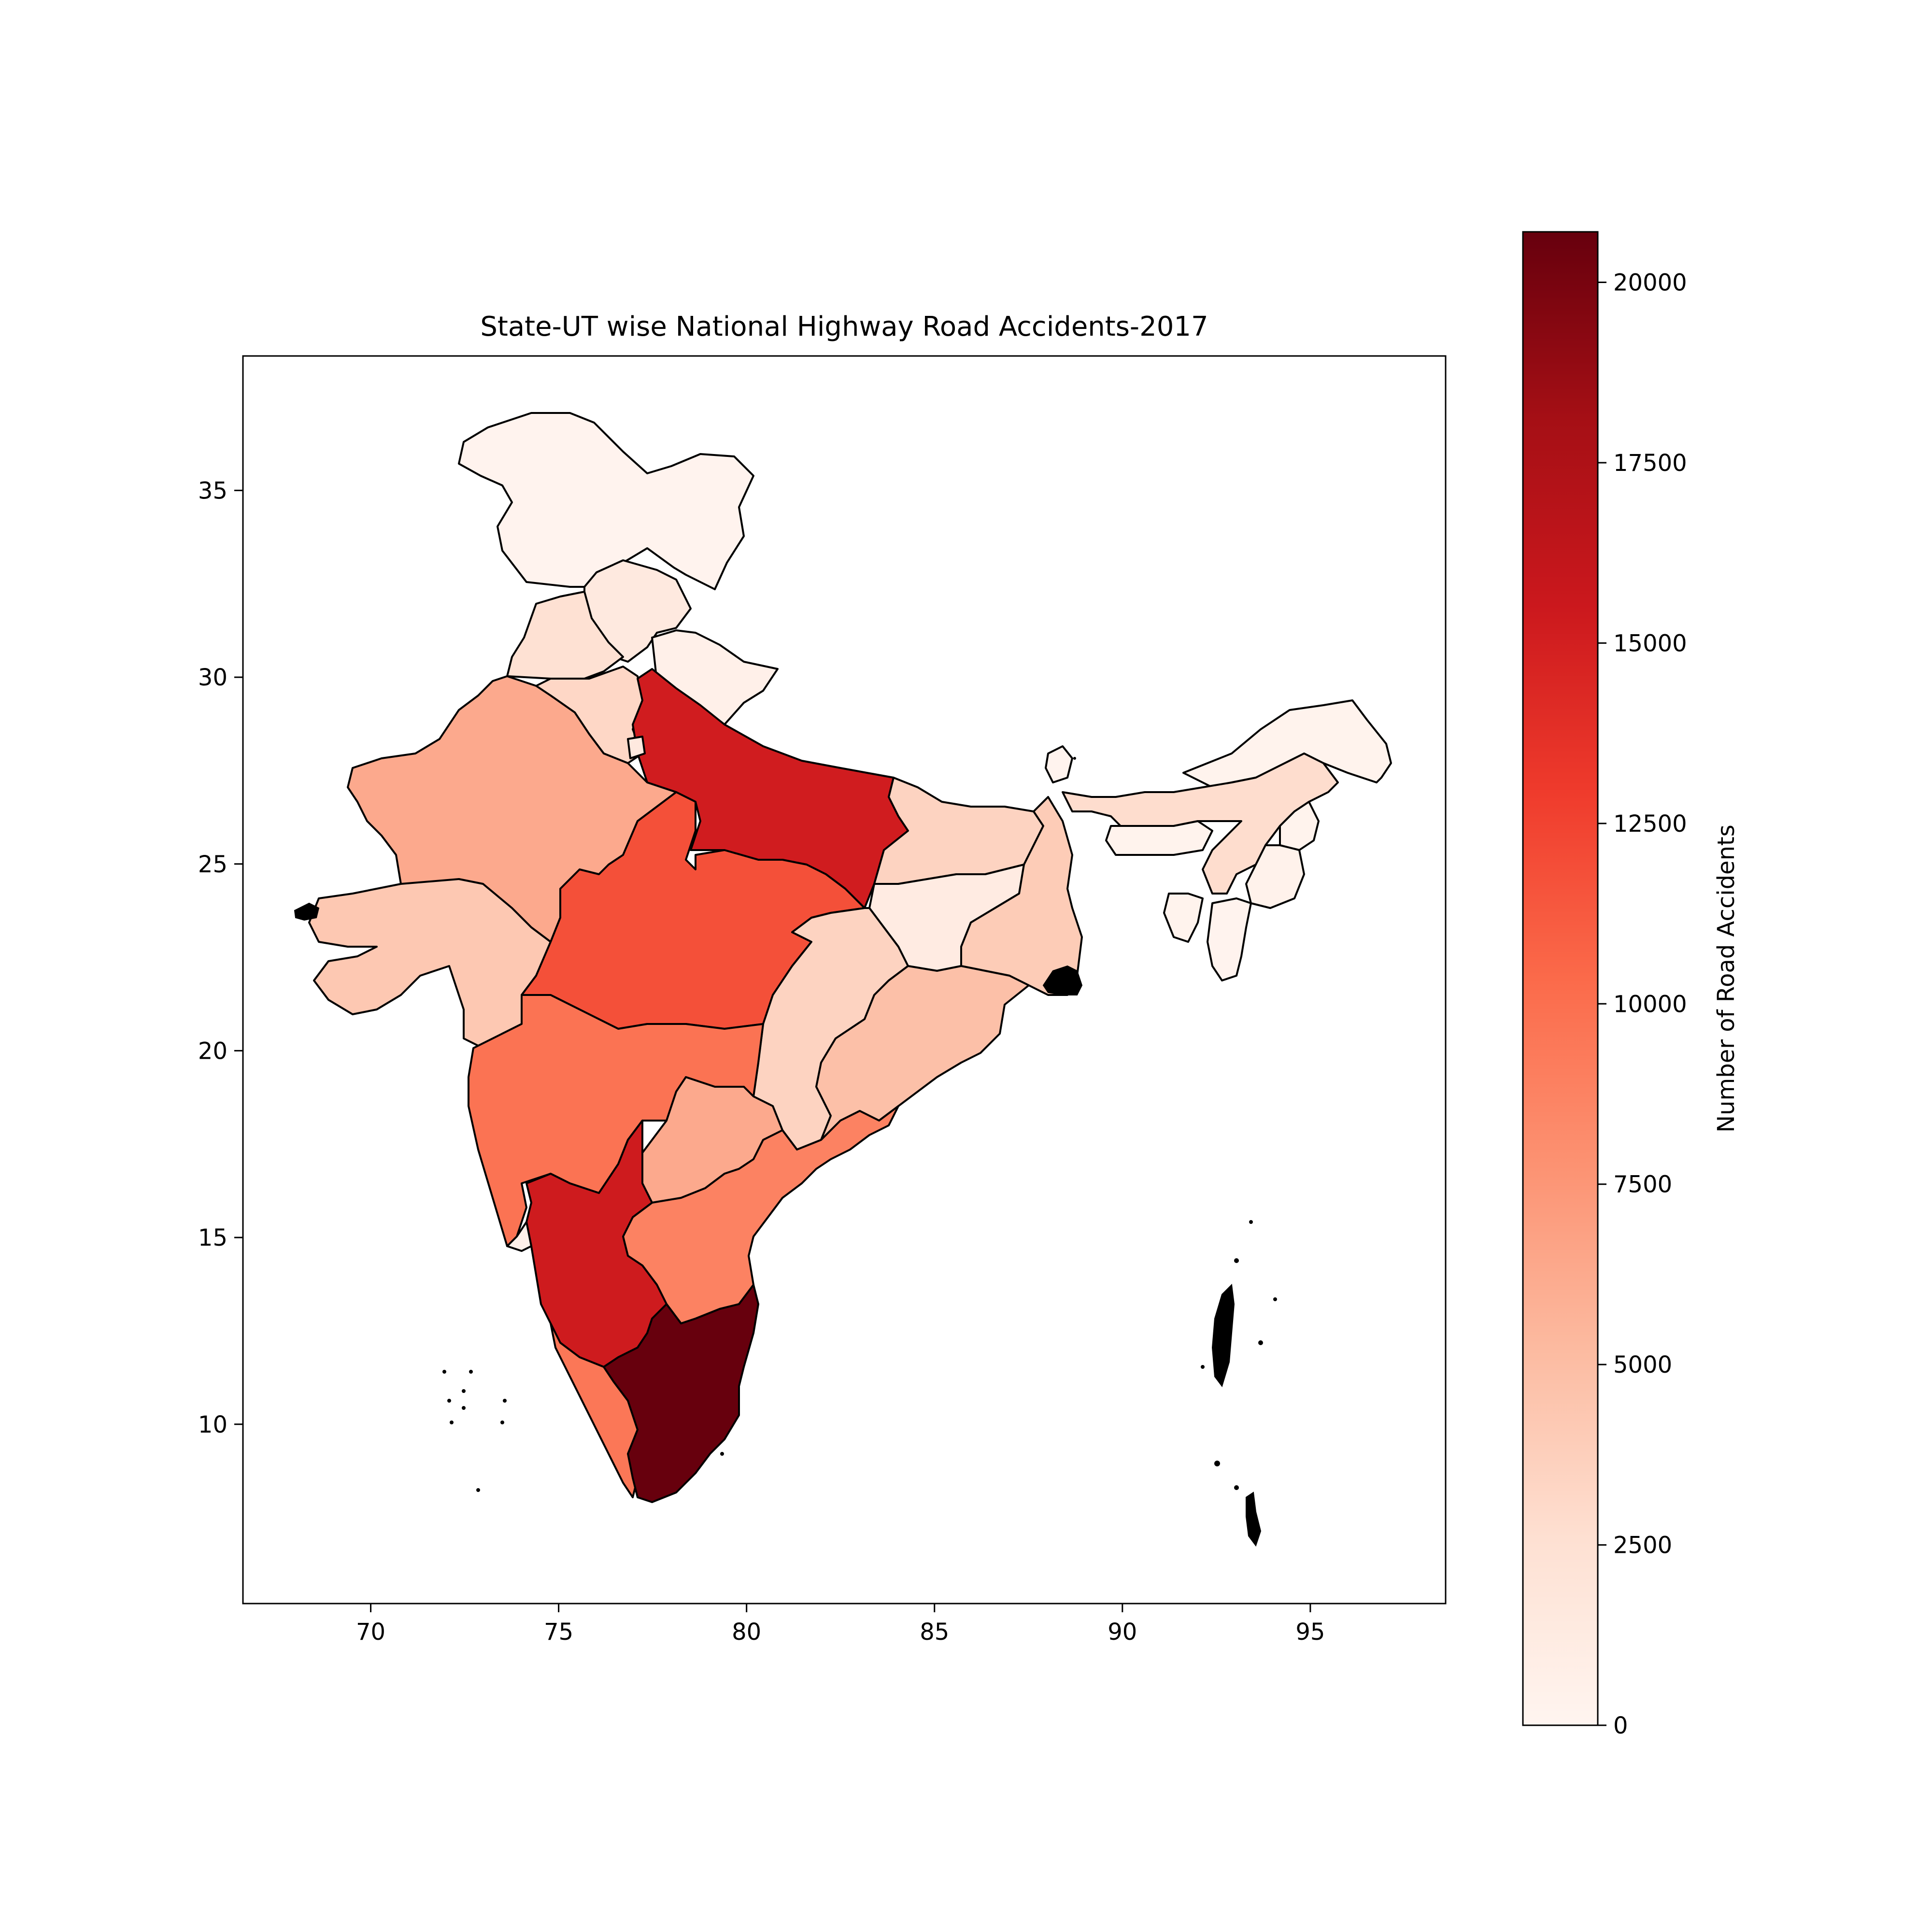  Describe the element at coordinates (212, 1424) in the screenshot. I see `y-tick-label: 10` at that location.